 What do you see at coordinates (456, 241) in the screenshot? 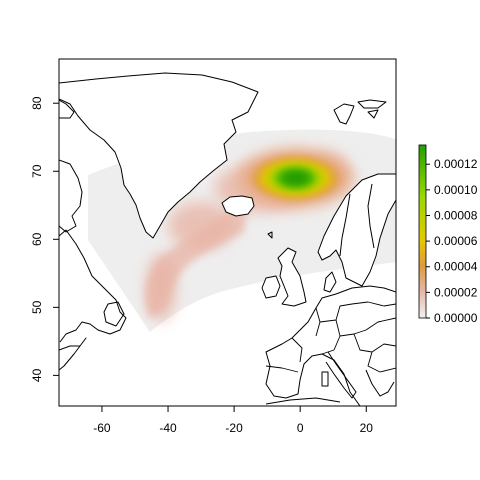
I see `legend-tick-label: 0.00006` at bounding box center [456, 241].